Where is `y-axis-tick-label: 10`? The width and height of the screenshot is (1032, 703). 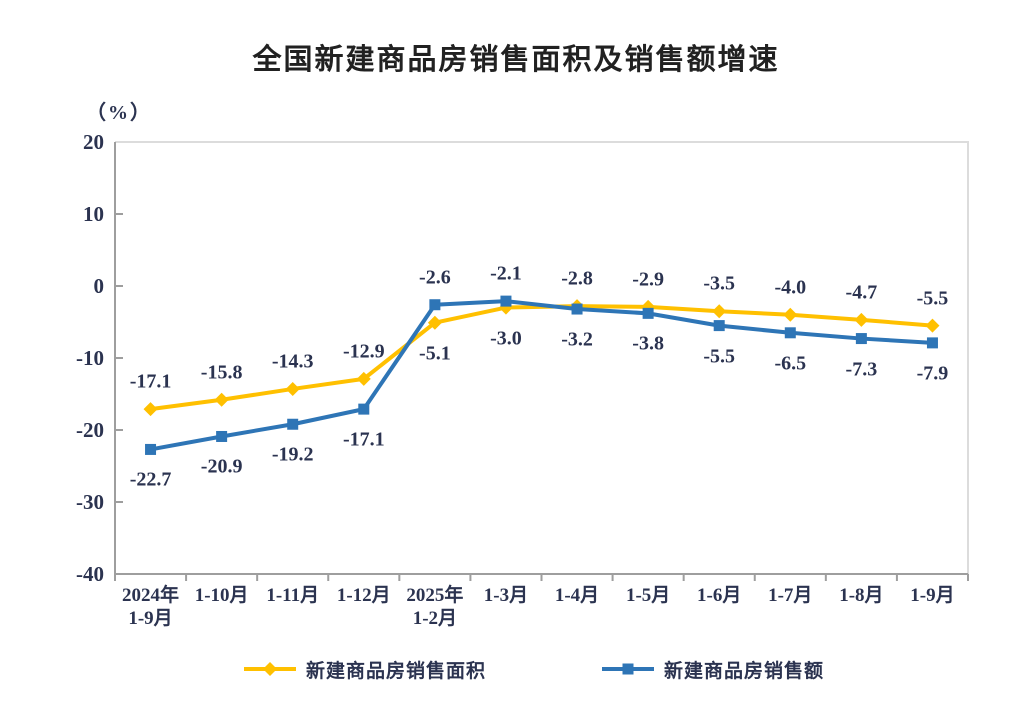
y-axis-tick-label: 10 is located at coordinates (93, 214).